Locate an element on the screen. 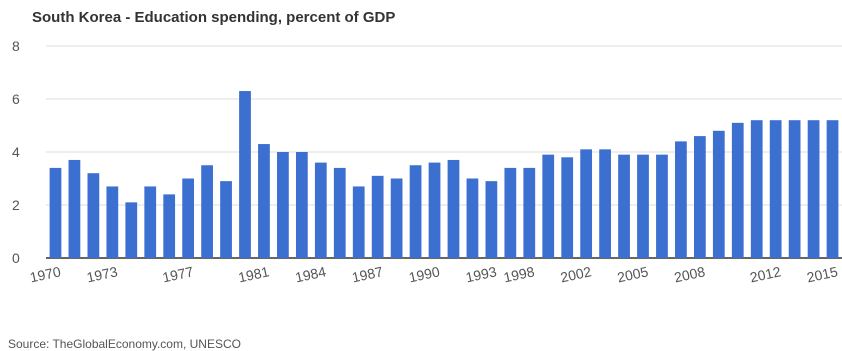  x-tick-label: 2012 is located at coordinates (765, 274).